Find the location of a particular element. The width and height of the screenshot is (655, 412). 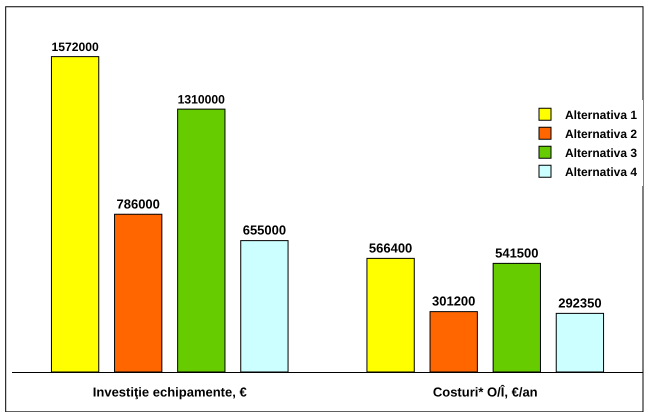

legend-label: Alternativa 2 is located at coordinates (601, 133).